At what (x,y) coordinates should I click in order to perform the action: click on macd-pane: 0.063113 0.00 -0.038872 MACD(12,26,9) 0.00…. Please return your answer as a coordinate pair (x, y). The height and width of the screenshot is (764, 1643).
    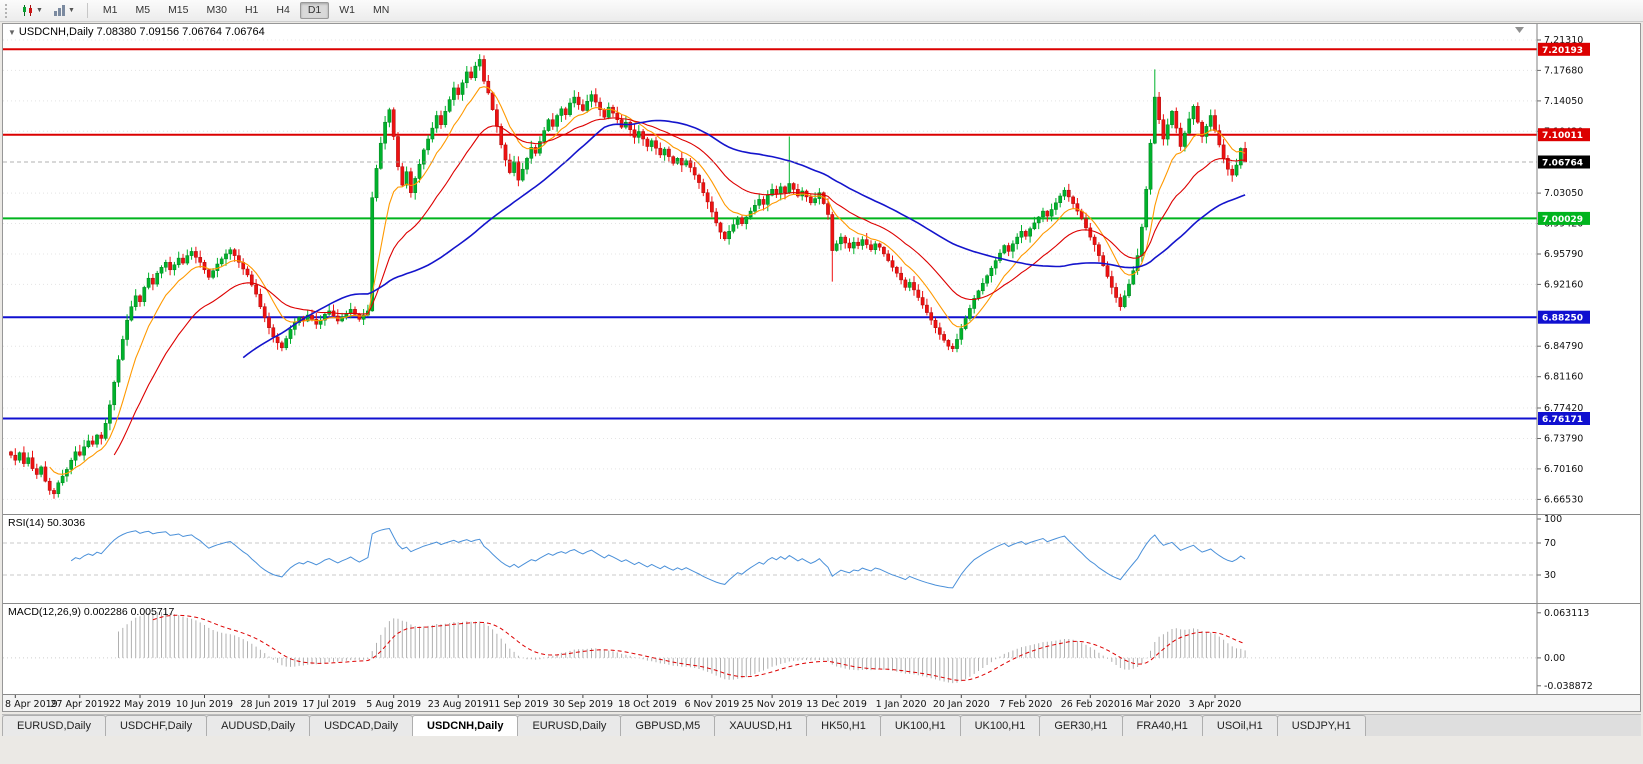
    Looking at the image, I should click on (821, 648).